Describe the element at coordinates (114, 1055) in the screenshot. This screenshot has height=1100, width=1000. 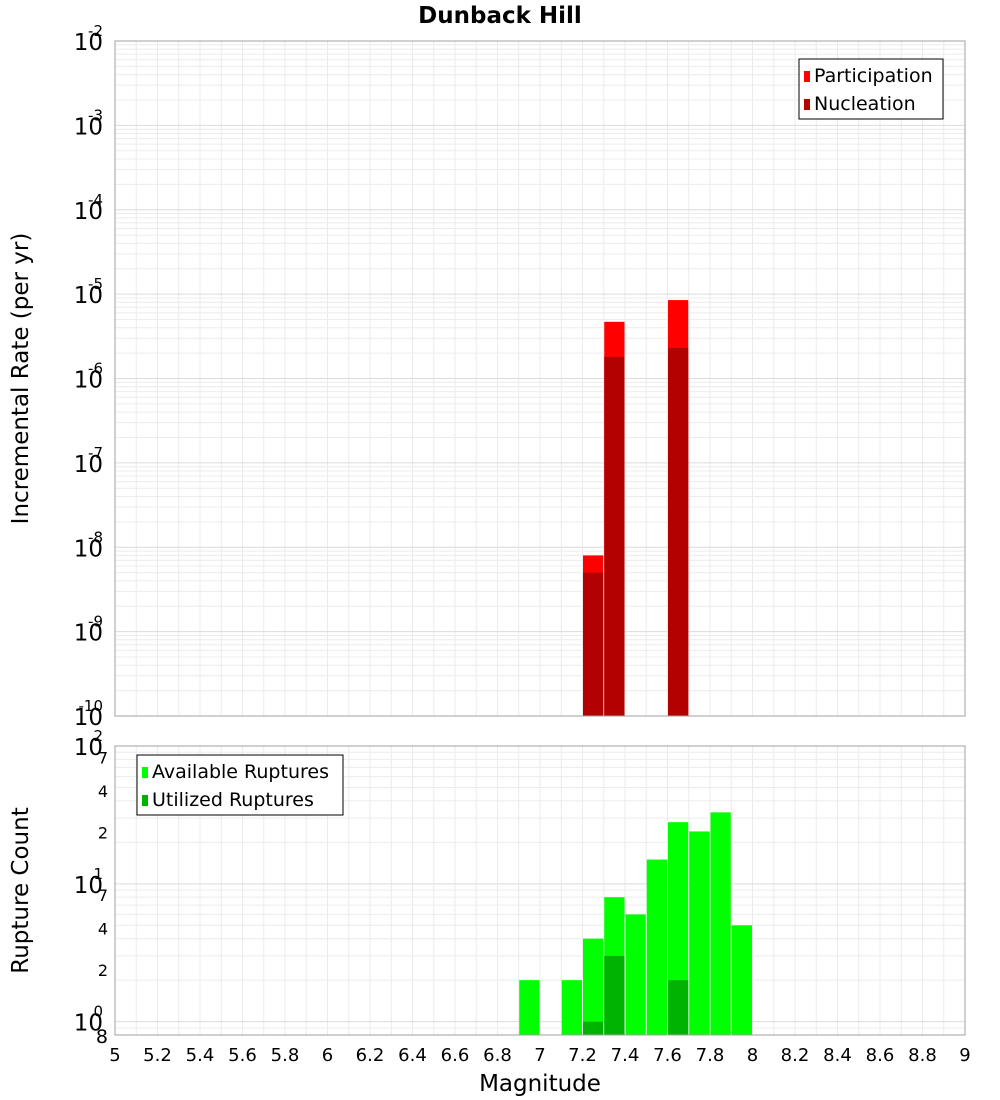
I see `x-tick-label: 5` at that location.